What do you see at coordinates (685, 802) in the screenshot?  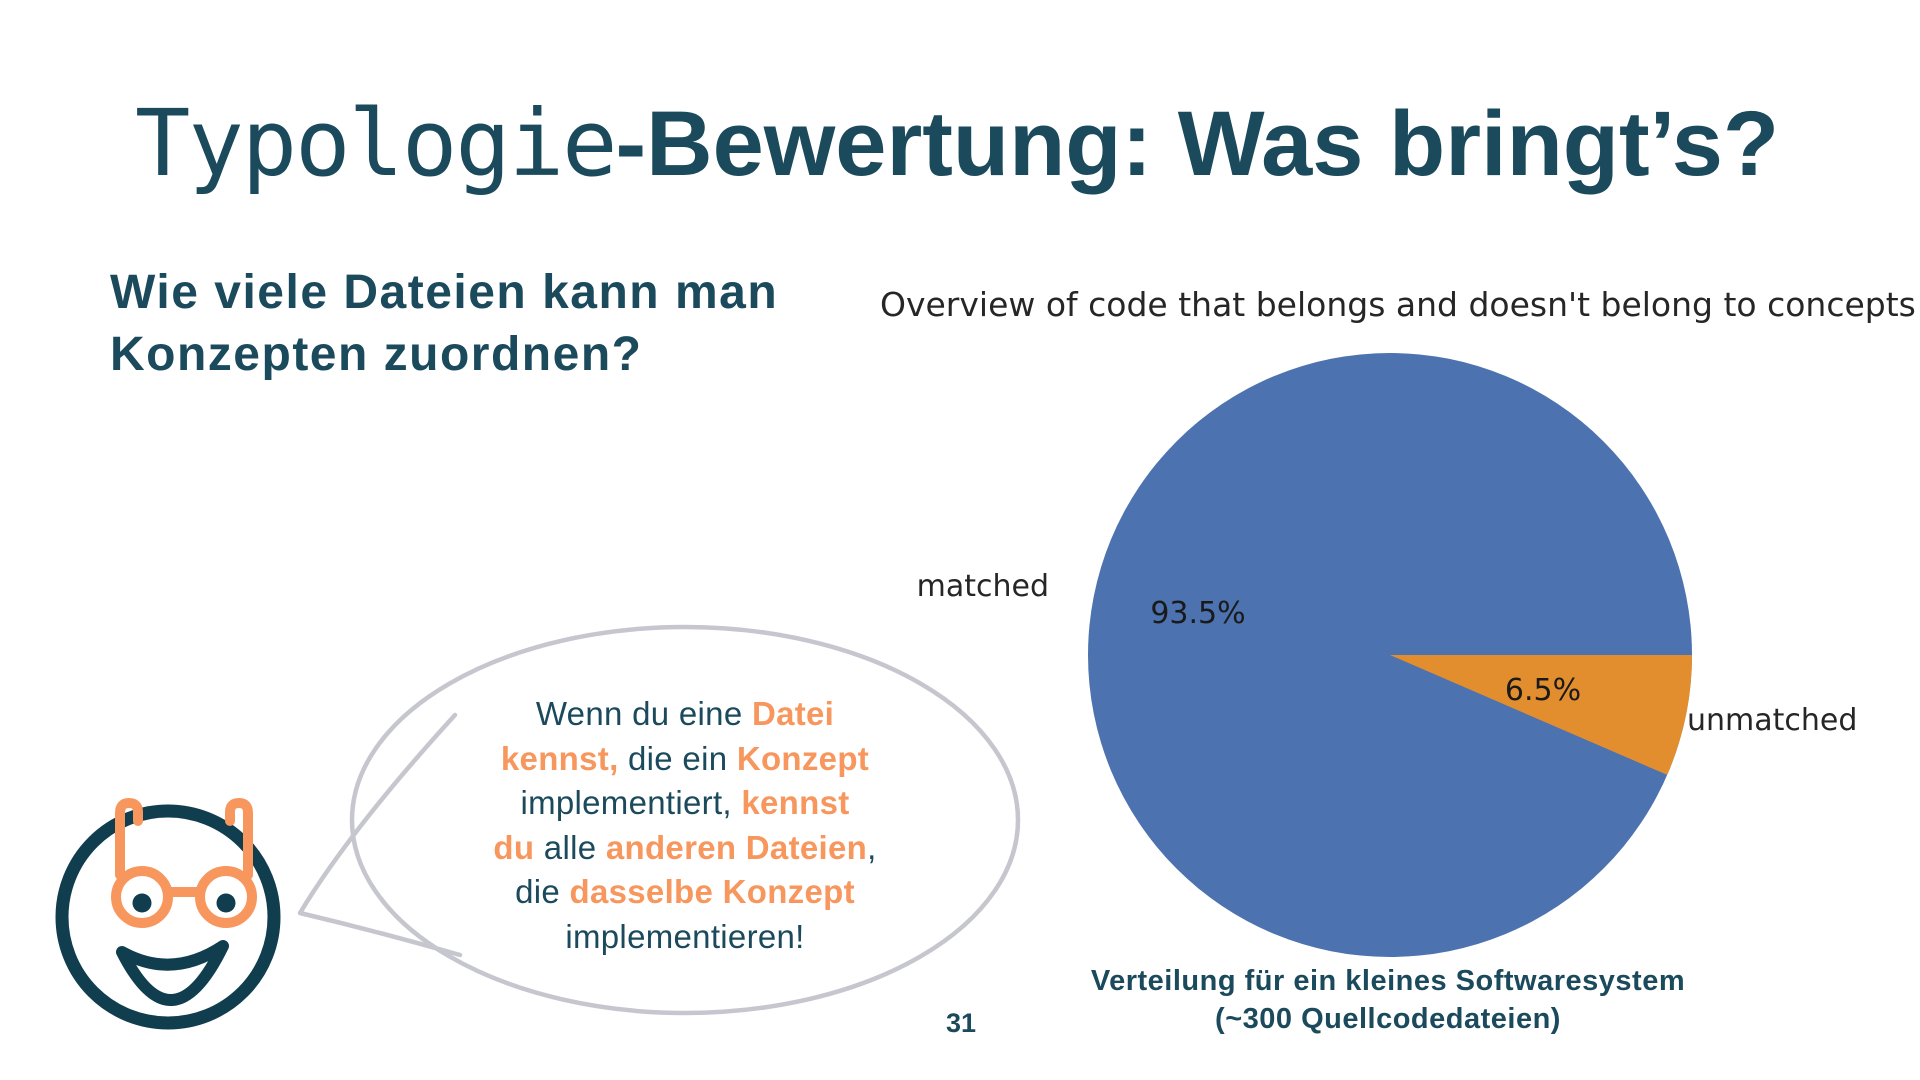 I see `bubble-line: implementiert, kennst` at bounding box center [685, 802].